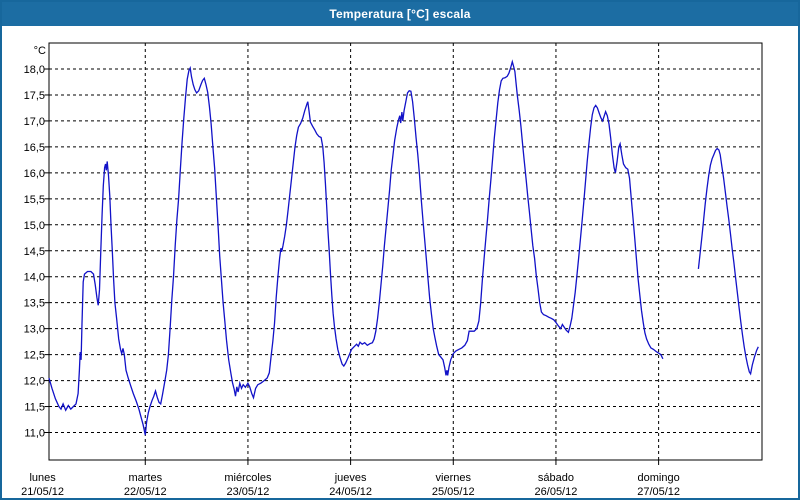  I want to click on x-date-label: 27/05/12, so click(658, 492).